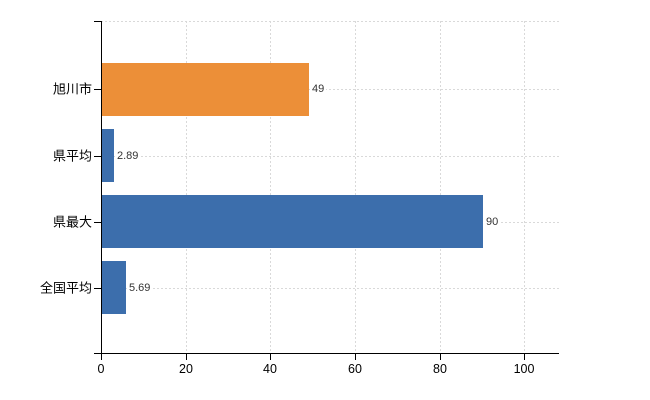  Describe the element at coordinates (72, 222) in the screenshot. I see `category-label: 県最大` at that location.